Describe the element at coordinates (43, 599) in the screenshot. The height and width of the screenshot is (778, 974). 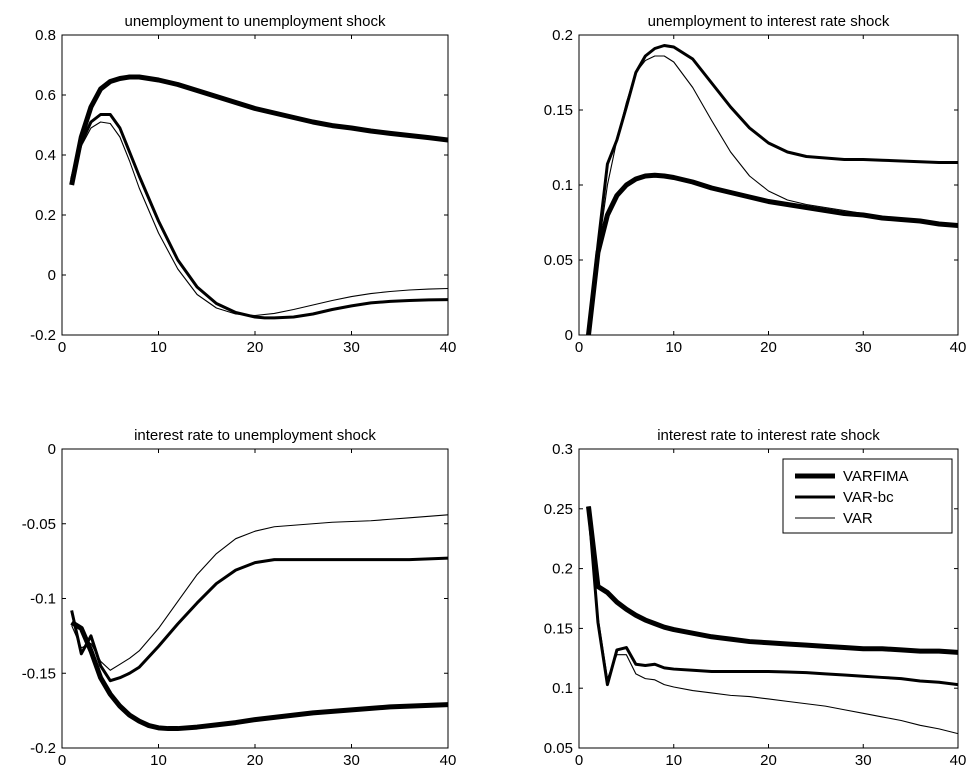
I see `y-tick-label: -0.1` at that location.